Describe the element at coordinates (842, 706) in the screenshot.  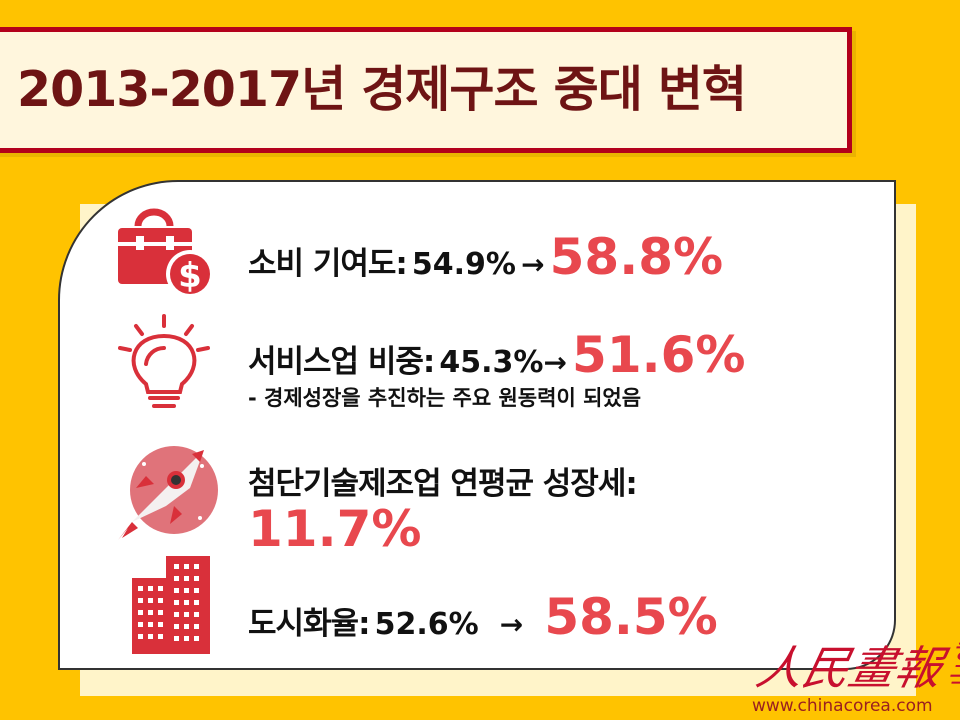
I see `publisher-url: www.chinacorea.com` at that location.